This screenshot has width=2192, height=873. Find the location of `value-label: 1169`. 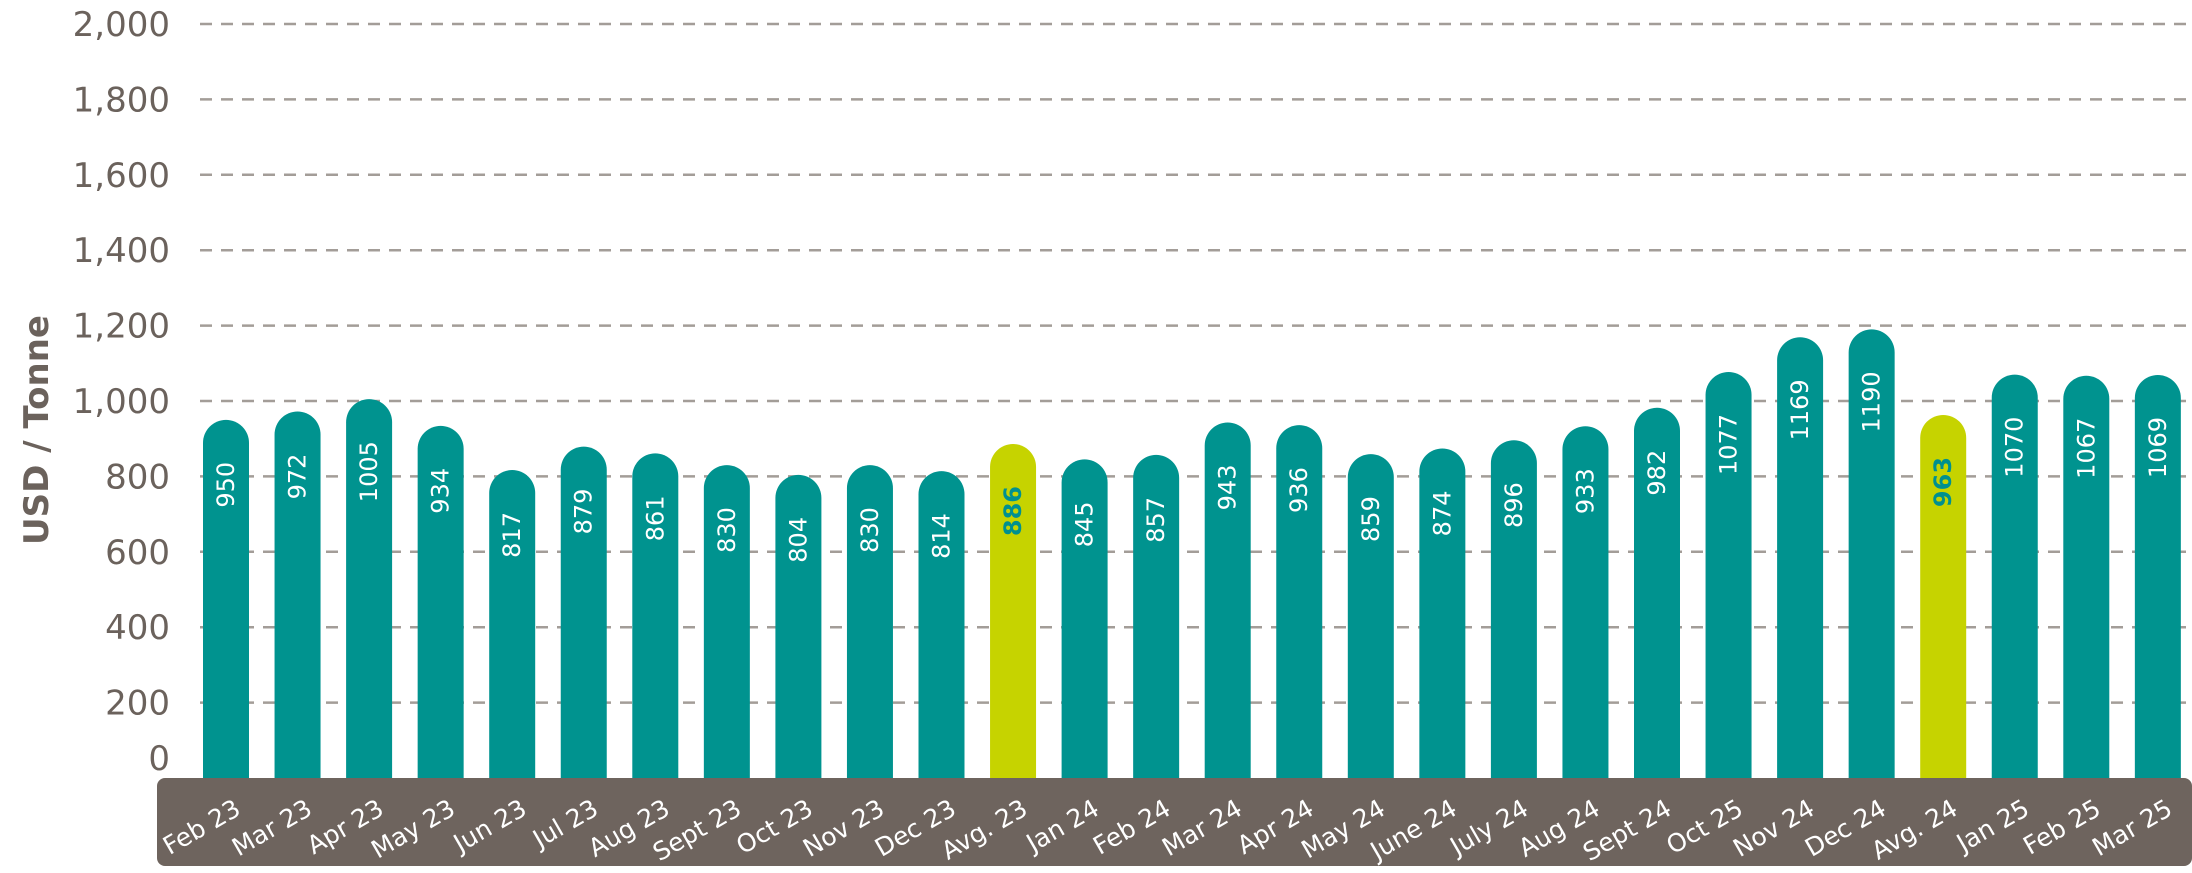

value-label: 1169 is located at coordinates (1800, 409).